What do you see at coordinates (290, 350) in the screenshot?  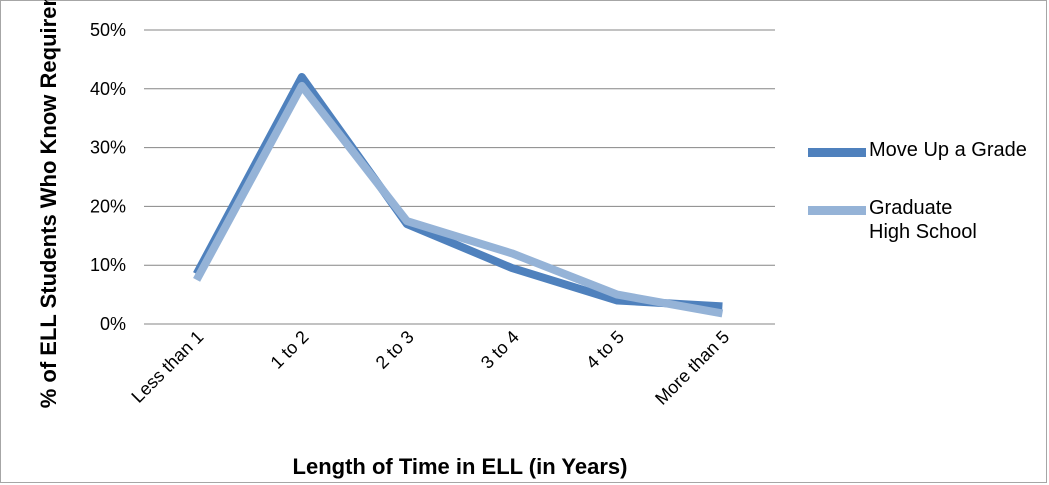 I see `x-tick-label: 1 to 2` at bounding box center [290, 350].